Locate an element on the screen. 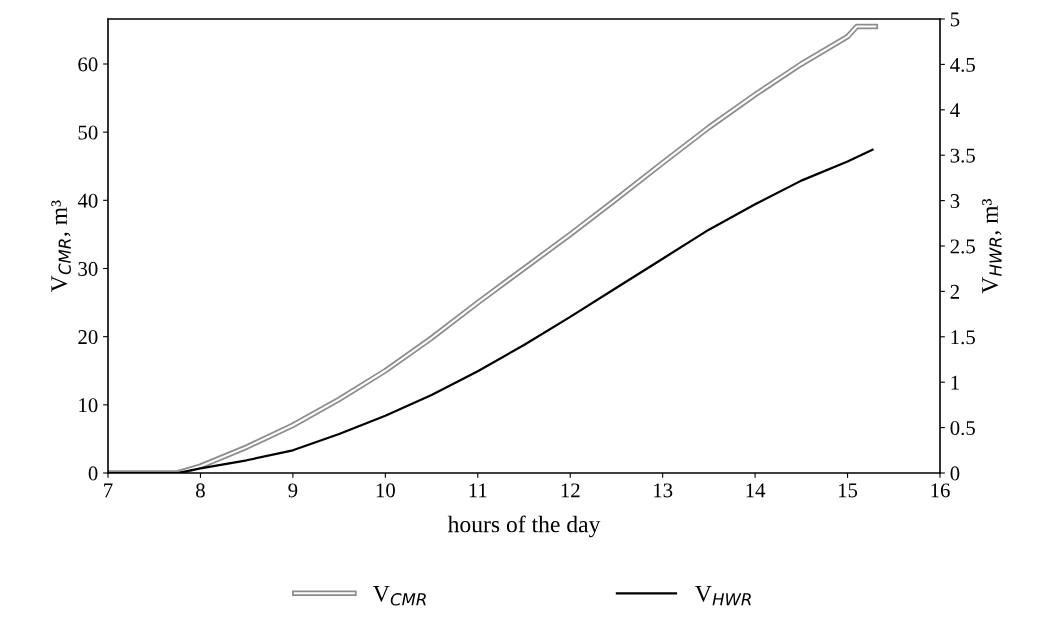 This screenshot has height=623, width=1040. x-tick-label: 12 is located at coordinates (570, 490).